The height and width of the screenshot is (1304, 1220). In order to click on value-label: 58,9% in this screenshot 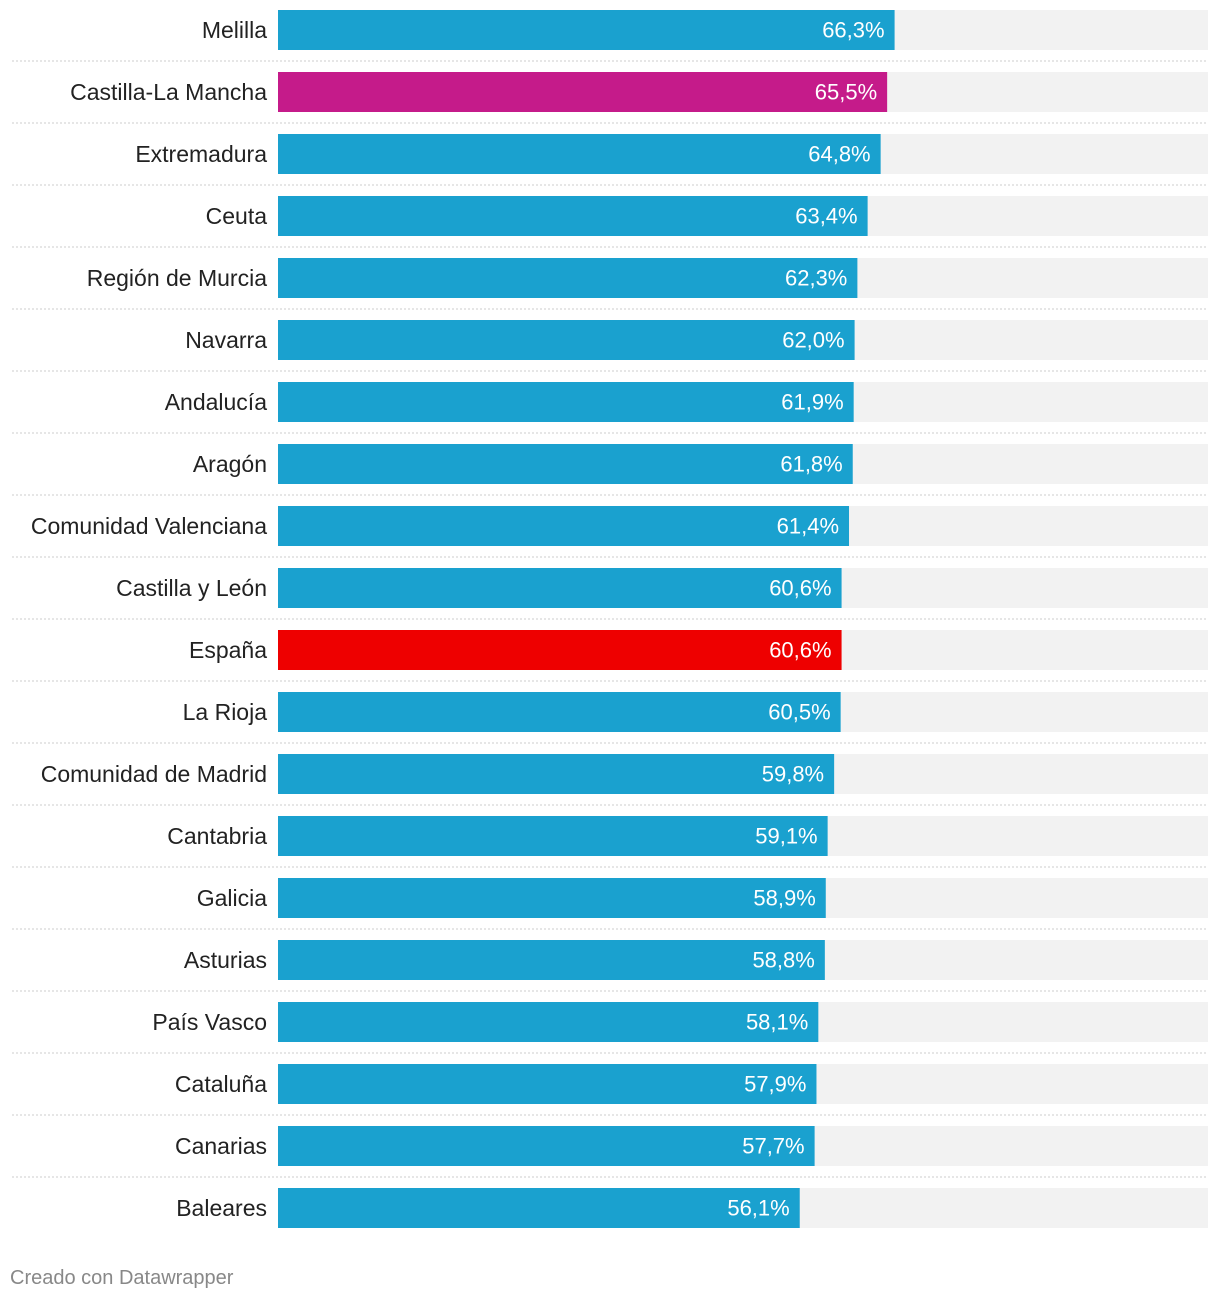, I will do `click(784, 898)`.